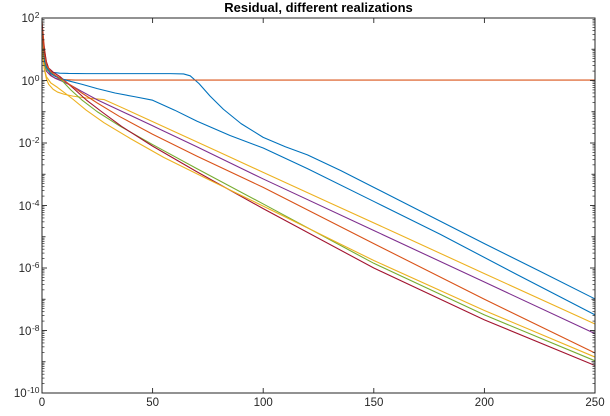 This screenshot has width=610, height=416. What do you see at coordinates (374, 403) in the screenshot?
I see `x-tick-label: 150` at bounding box center [374, 403].